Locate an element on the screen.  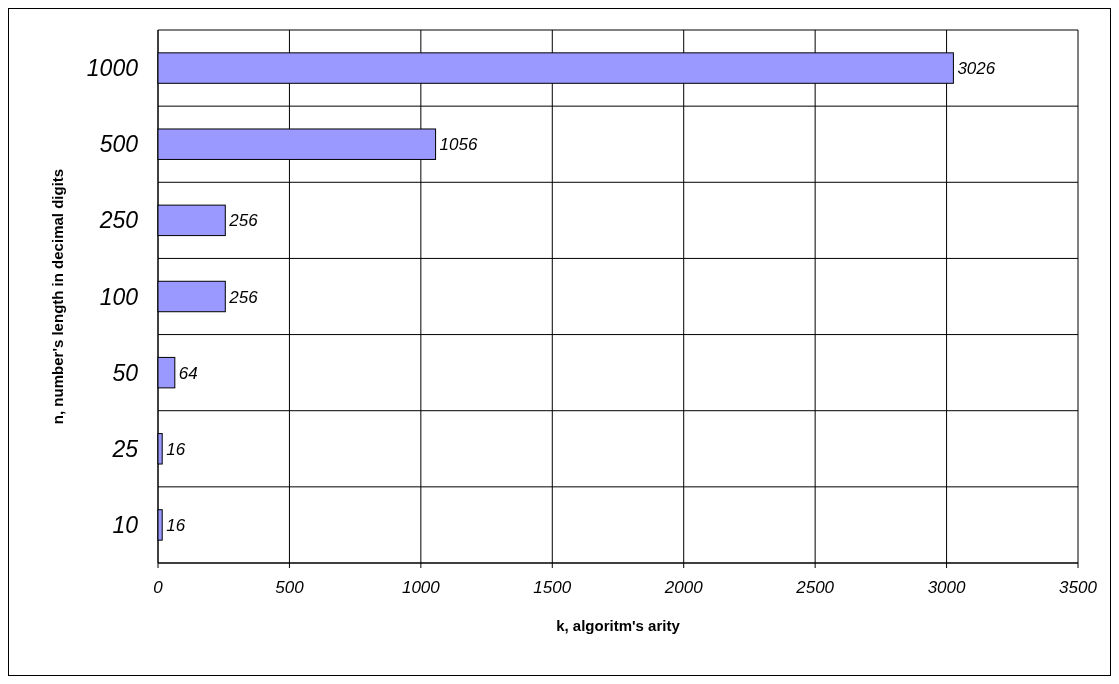
y-axis-title: n, number's length in decimal digits is located at coordinates (57, 296).